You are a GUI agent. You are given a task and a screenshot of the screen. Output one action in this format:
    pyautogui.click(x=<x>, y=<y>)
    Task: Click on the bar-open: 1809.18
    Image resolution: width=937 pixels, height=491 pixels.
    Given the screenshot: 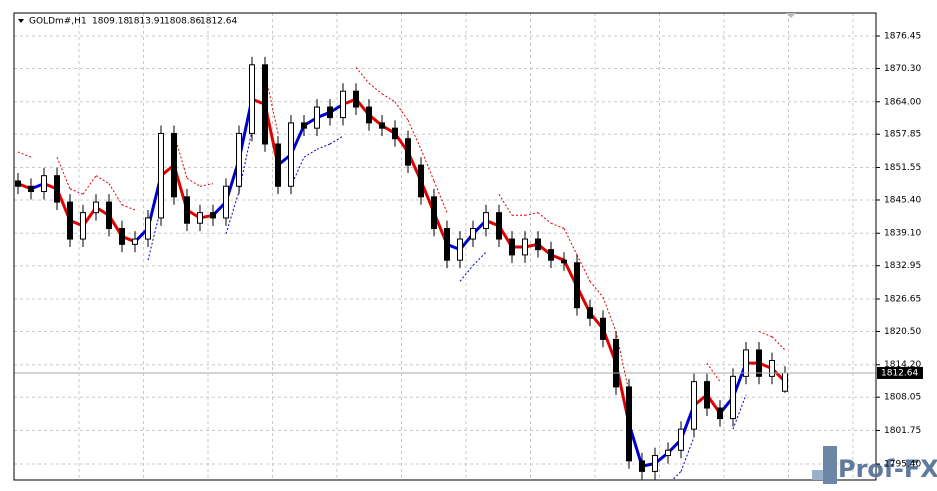 What is the action you would take?
    pyautogui.click(x=110, y=22)
    